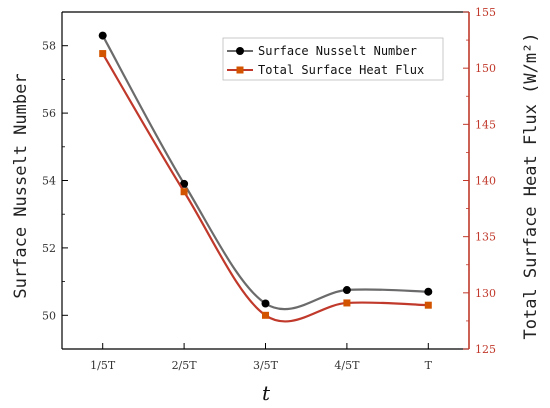 Image resolution: width=550 pixels, height=408 pixels. Describe the element at coordinates (240, 70) in the screenshot. I see `legend-marker-heatflux` at that location.